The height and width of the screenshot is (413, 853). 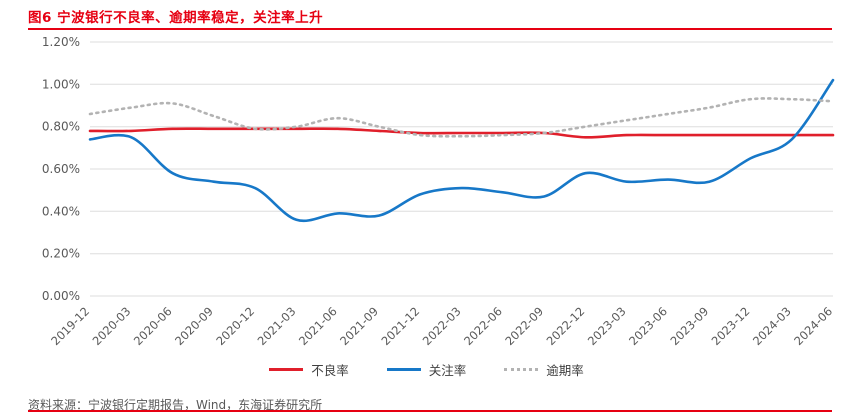 What do you see at coordinates (194, 326) in the screenshot?
I see `svg-text: 2020-09` at bounding box center [194, 326].